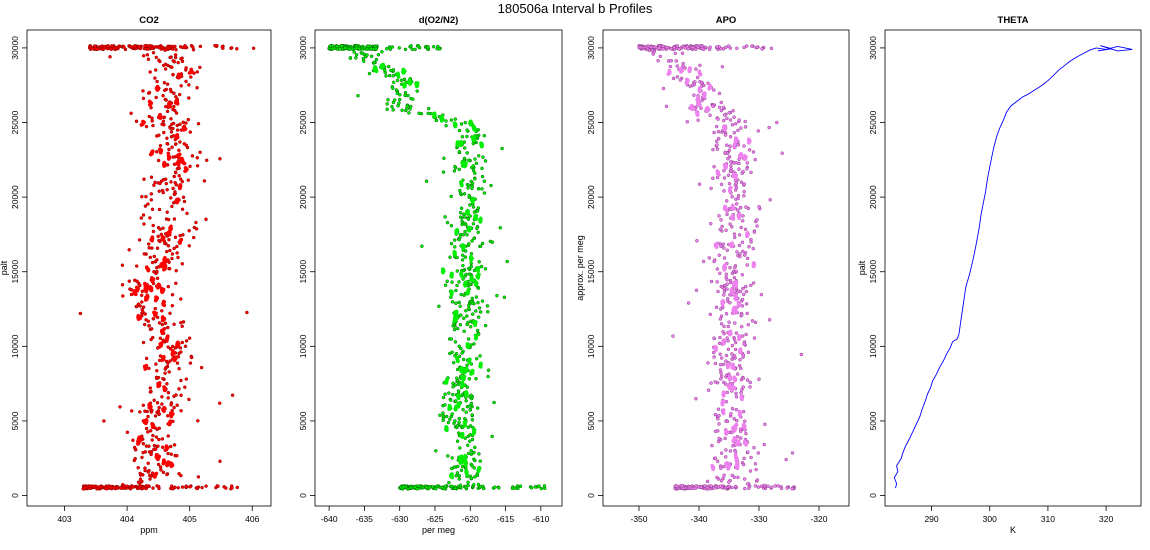  I want to click on x-axis-label: ppm, so click(149, 530).